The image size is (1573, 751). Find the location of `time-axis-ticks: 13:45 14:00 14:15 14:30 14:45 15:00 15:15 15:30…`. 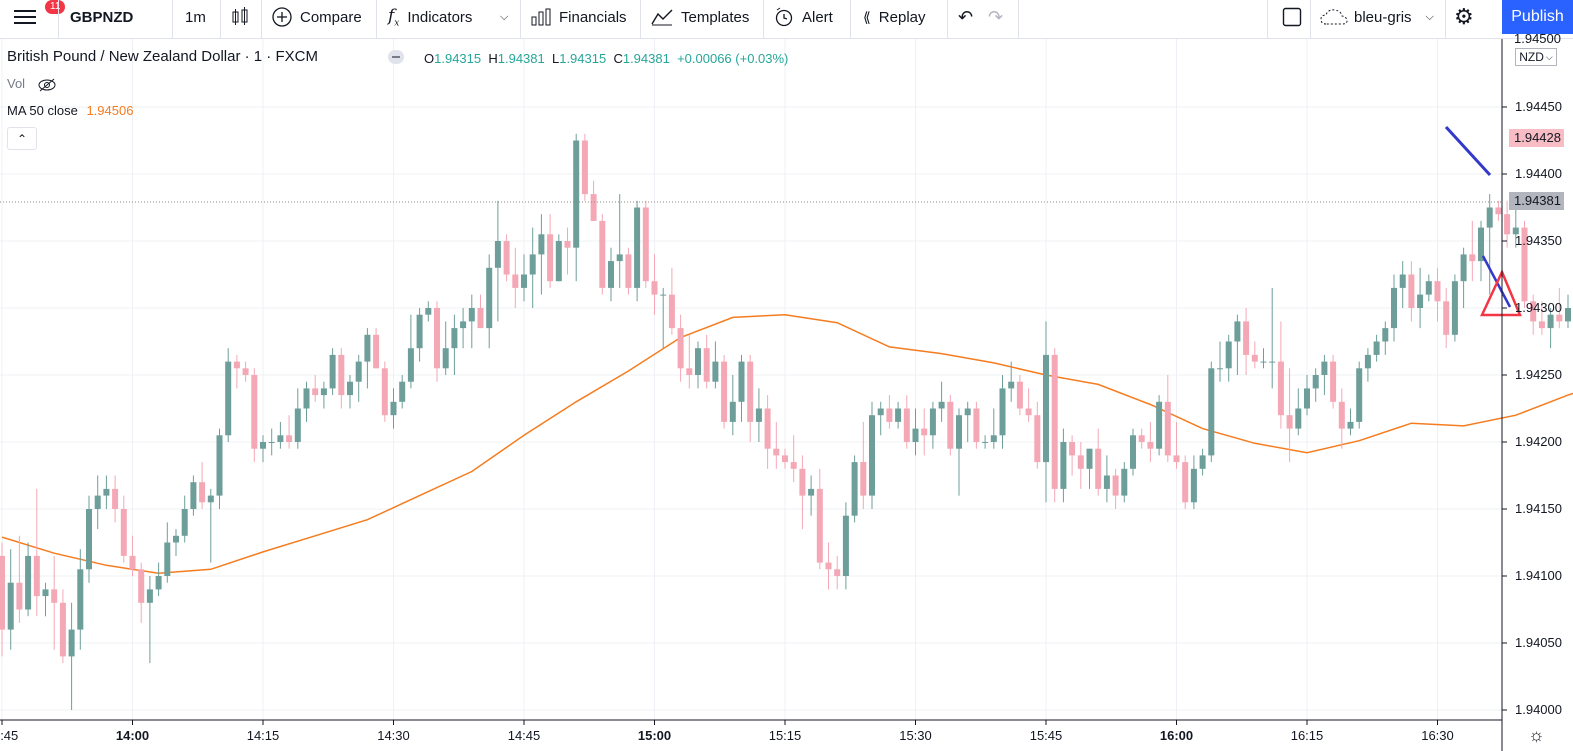

time-axis-ticks: 13:45 14:00 14:15 14:30 14:45 15:00 15:15 15:30… is located at coordinates (727, 731).